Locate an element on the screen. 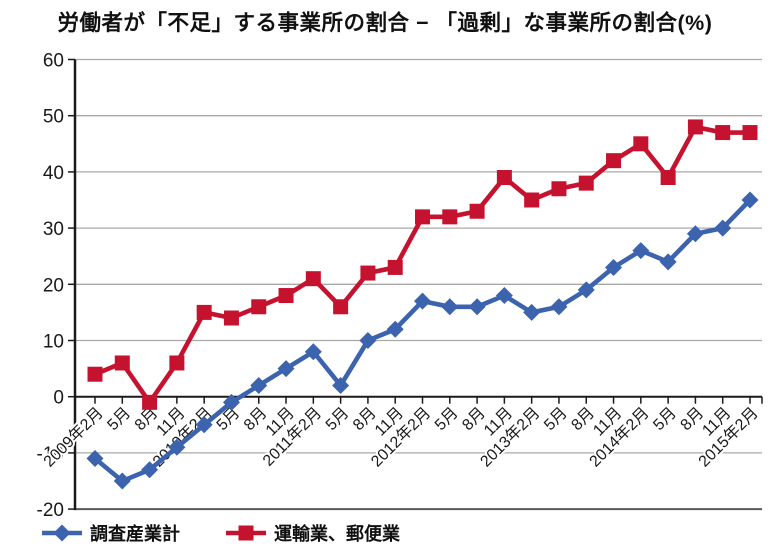 This screenshot has height=556, width=770. y-axis-label: 30 is located at coordinates (53, 229).